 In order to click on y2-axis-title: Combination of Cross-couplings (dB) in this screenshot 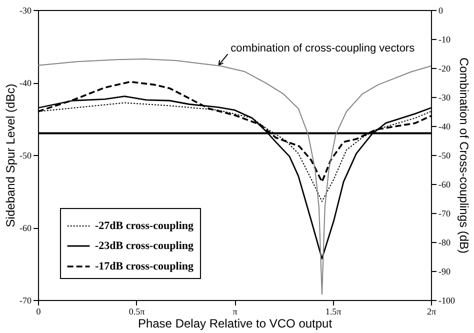, I will do `click(463, 155)`.